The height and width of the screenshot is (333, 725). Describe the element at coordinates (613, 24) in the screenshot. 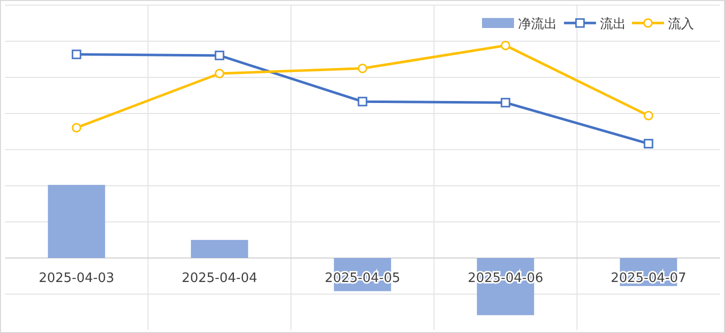

I see `legend-label: 流出` at that location.